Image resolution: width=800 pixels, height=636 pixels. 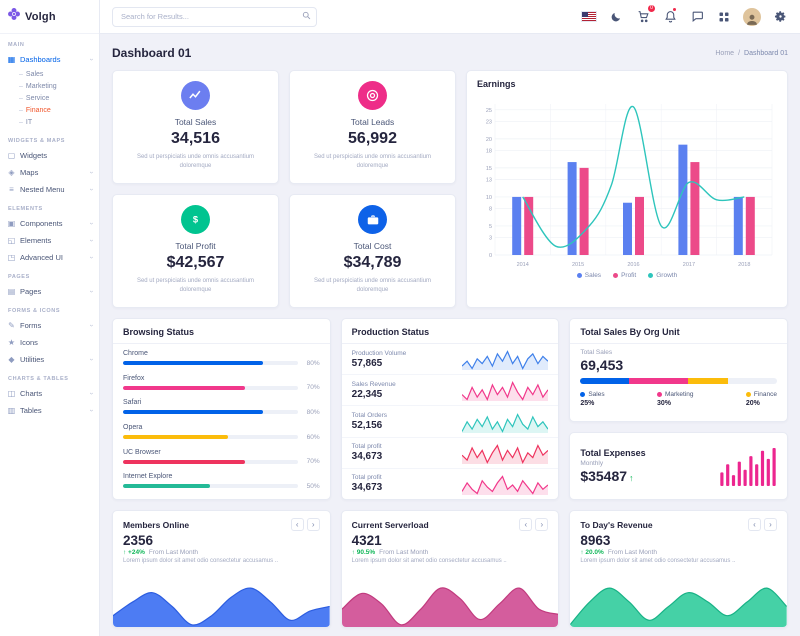 I want to click on legend-sales: Sales, so click(x=589, y=275).